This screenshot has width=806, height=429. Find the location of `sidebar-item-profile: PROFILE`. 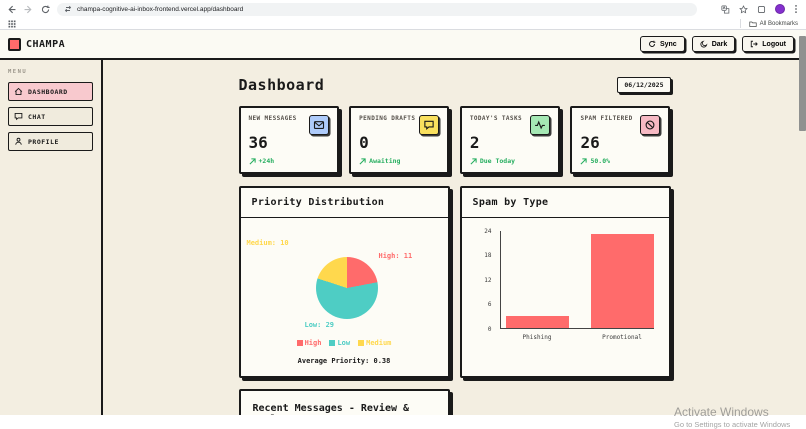

sidebar-item-profile: PROFILE is located at coordinates (50, 141).